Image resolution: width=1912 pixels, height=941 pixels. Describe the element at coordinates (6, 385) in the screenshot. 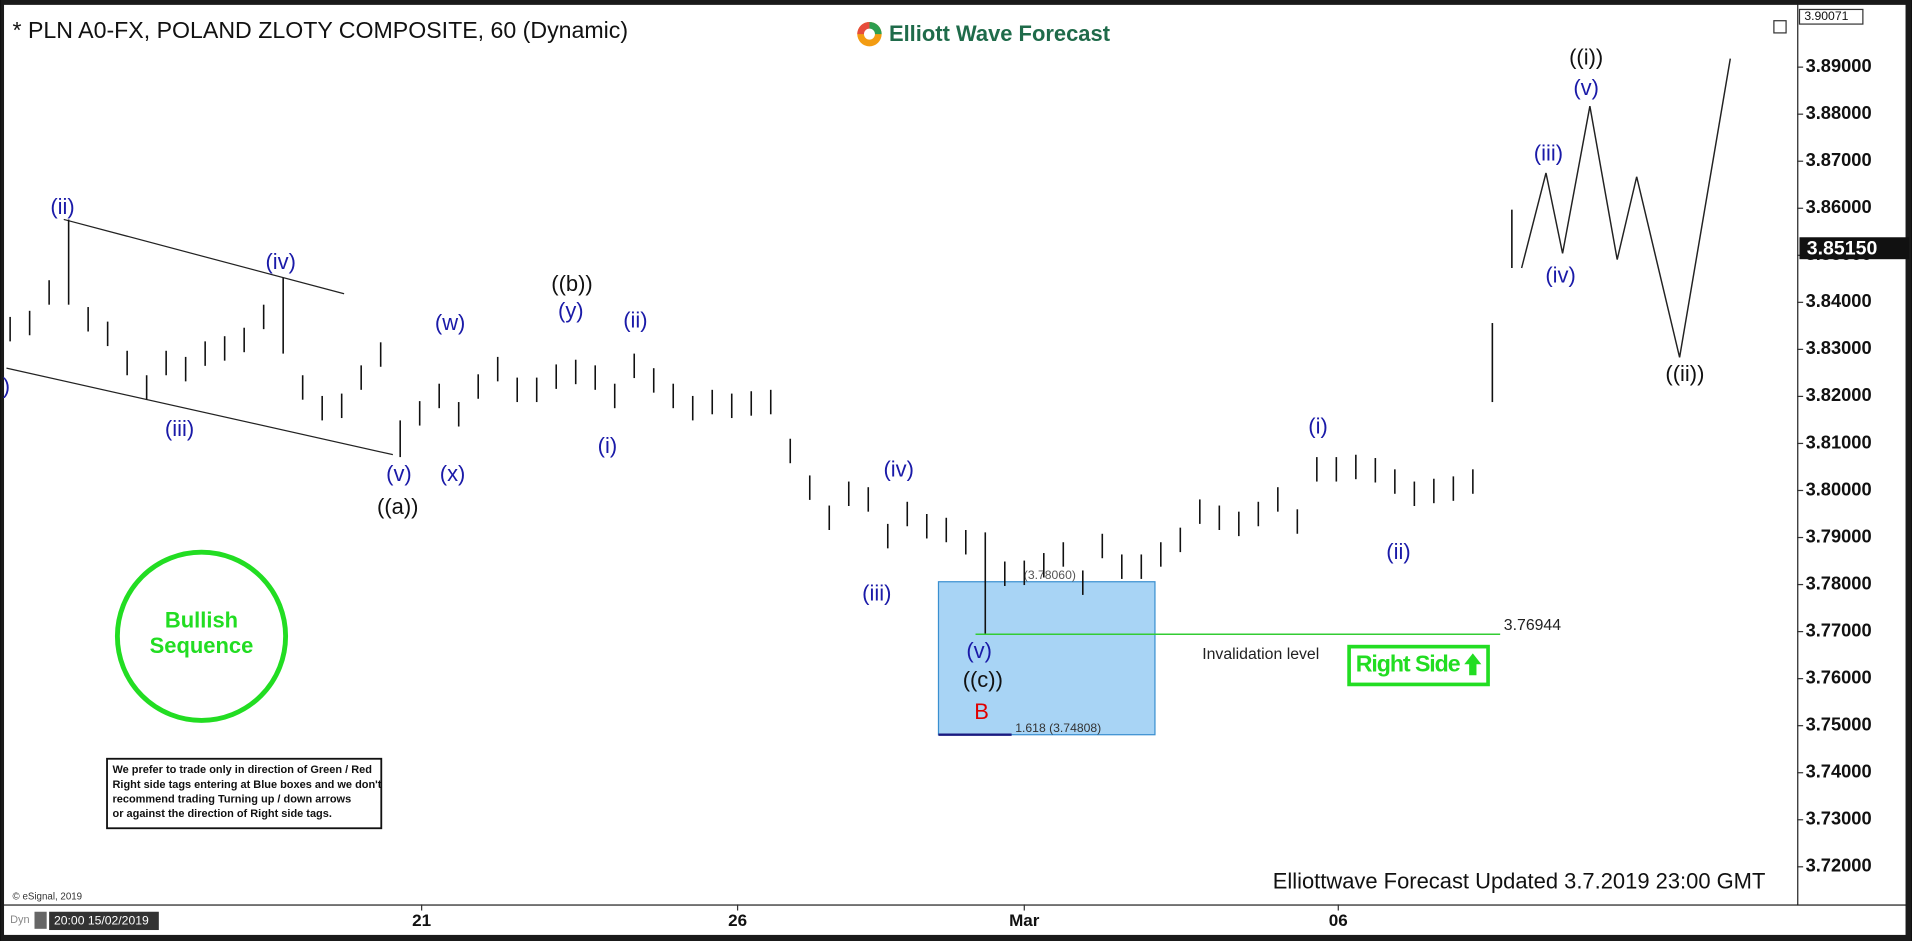

I see `wave-label: )` at that location.